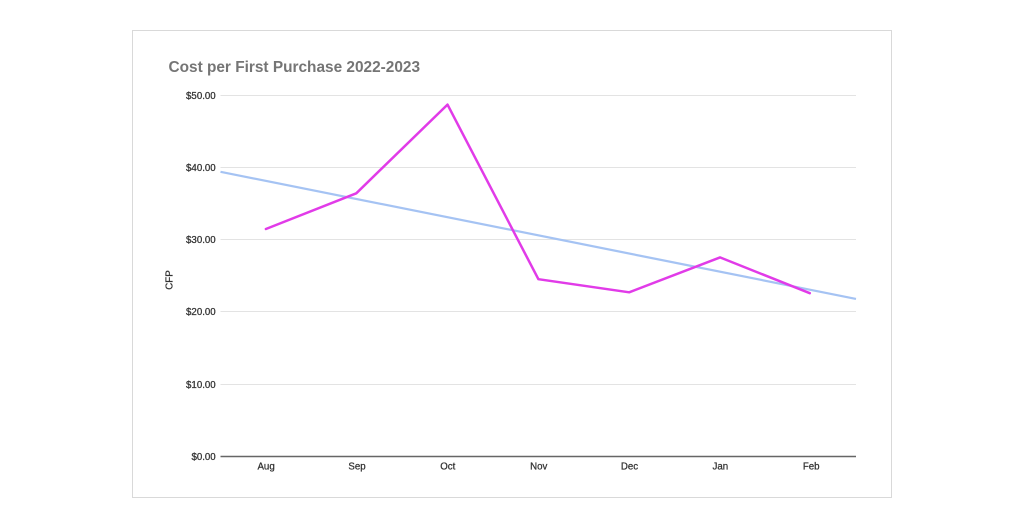 This screenshot has height=529, width=1024. What do you see at coordinates (203, 457) in the screenshot?
I see `svg-text: $0.00` at bounding box center [203, 457].